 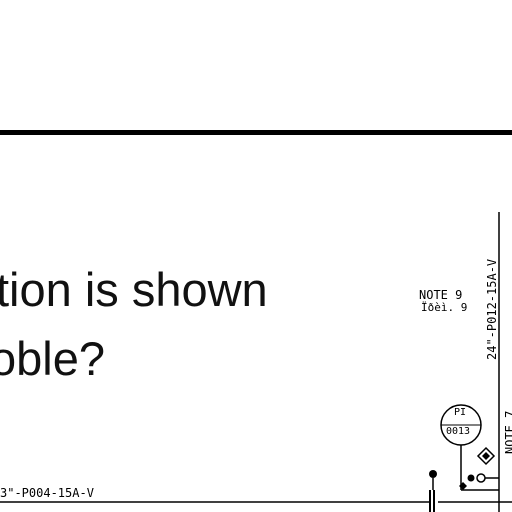 What do you see at coordinates (460, 412) in the screenshot?
I see `pi-tag-label: PI` at bounding box center [460, 412].